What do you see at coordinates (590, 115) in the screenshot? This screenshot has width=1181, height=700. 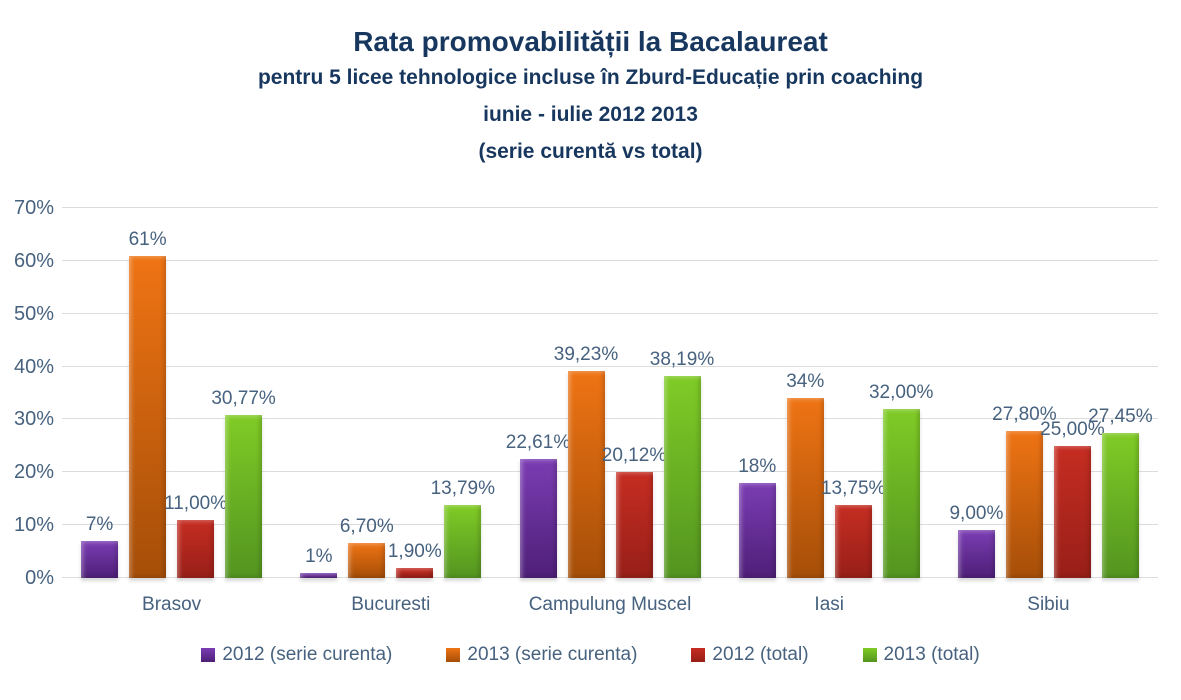 I see `chart-subtitle-2: iunie - iulie 2012 2013` at bounding box center [590, 115].